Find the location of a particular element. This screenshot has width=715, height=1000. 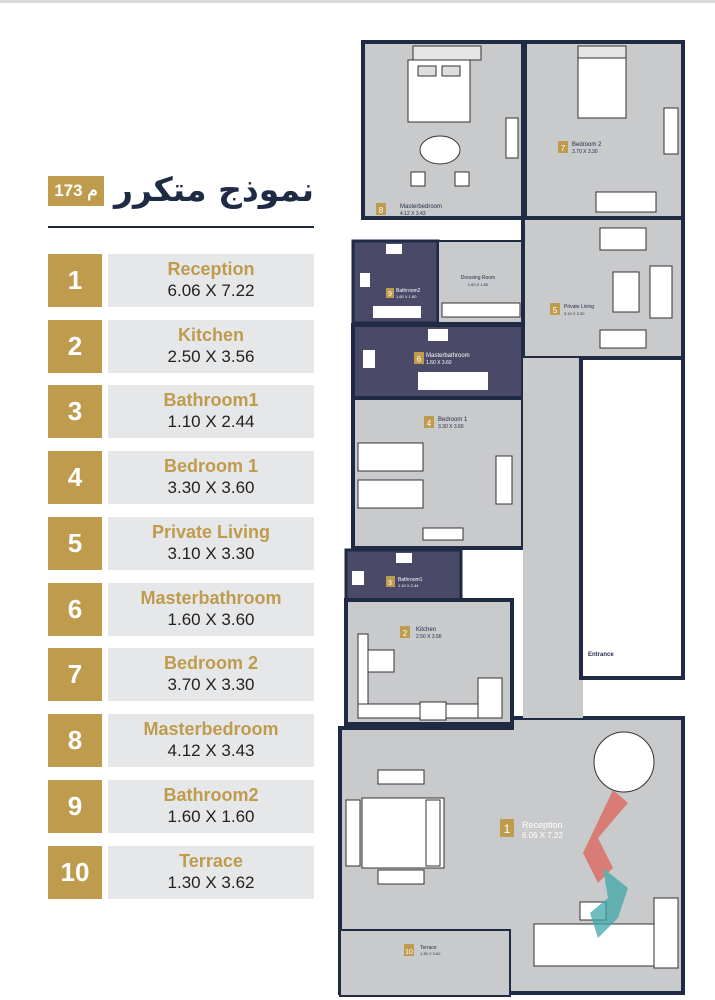

desk is located at coordinates (626, 202).